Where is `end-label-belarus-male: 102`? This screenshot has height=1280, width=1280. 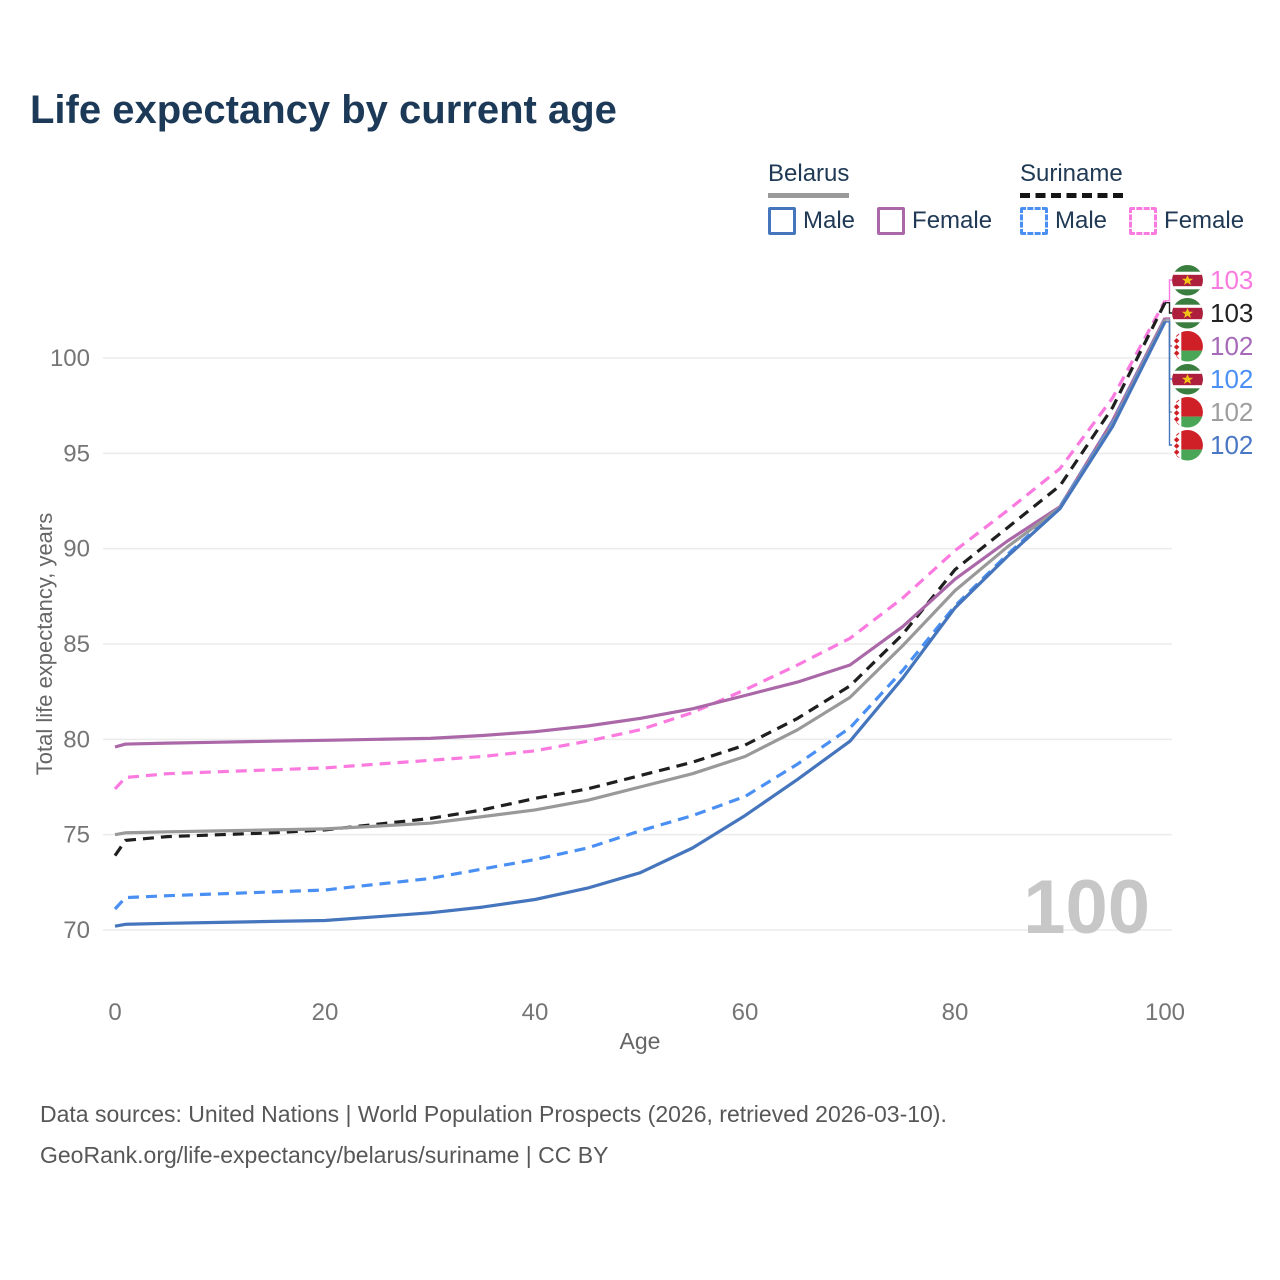
end-label-belarus-male: 102 is located at coordinates (1212, 445).